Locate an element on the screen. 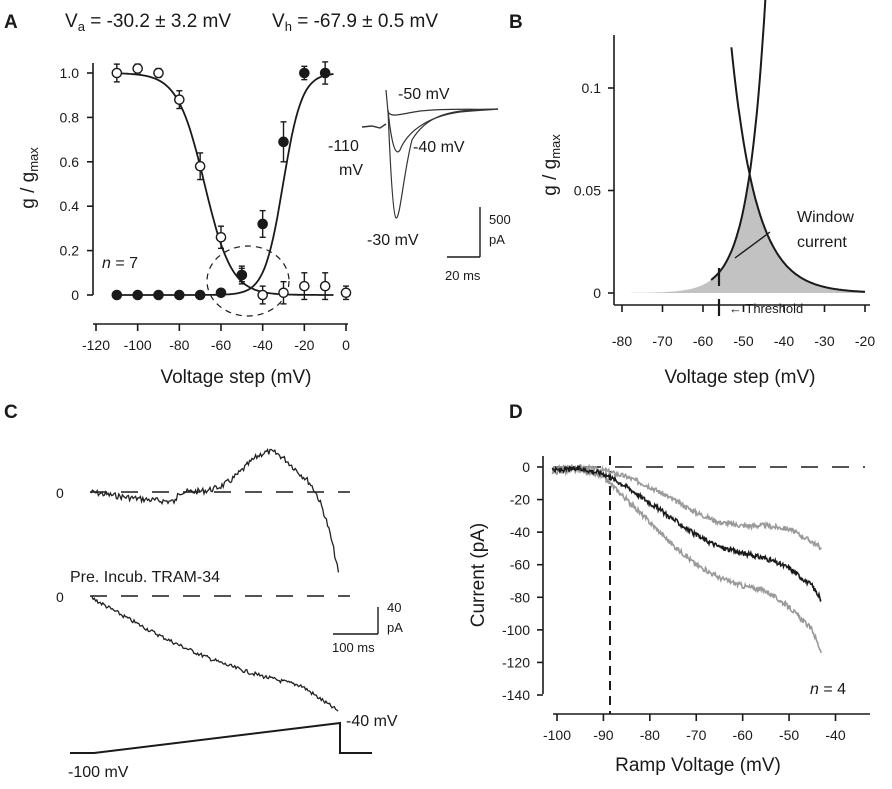  d-ytick-label: -20 is located at coordinates (520, 500).